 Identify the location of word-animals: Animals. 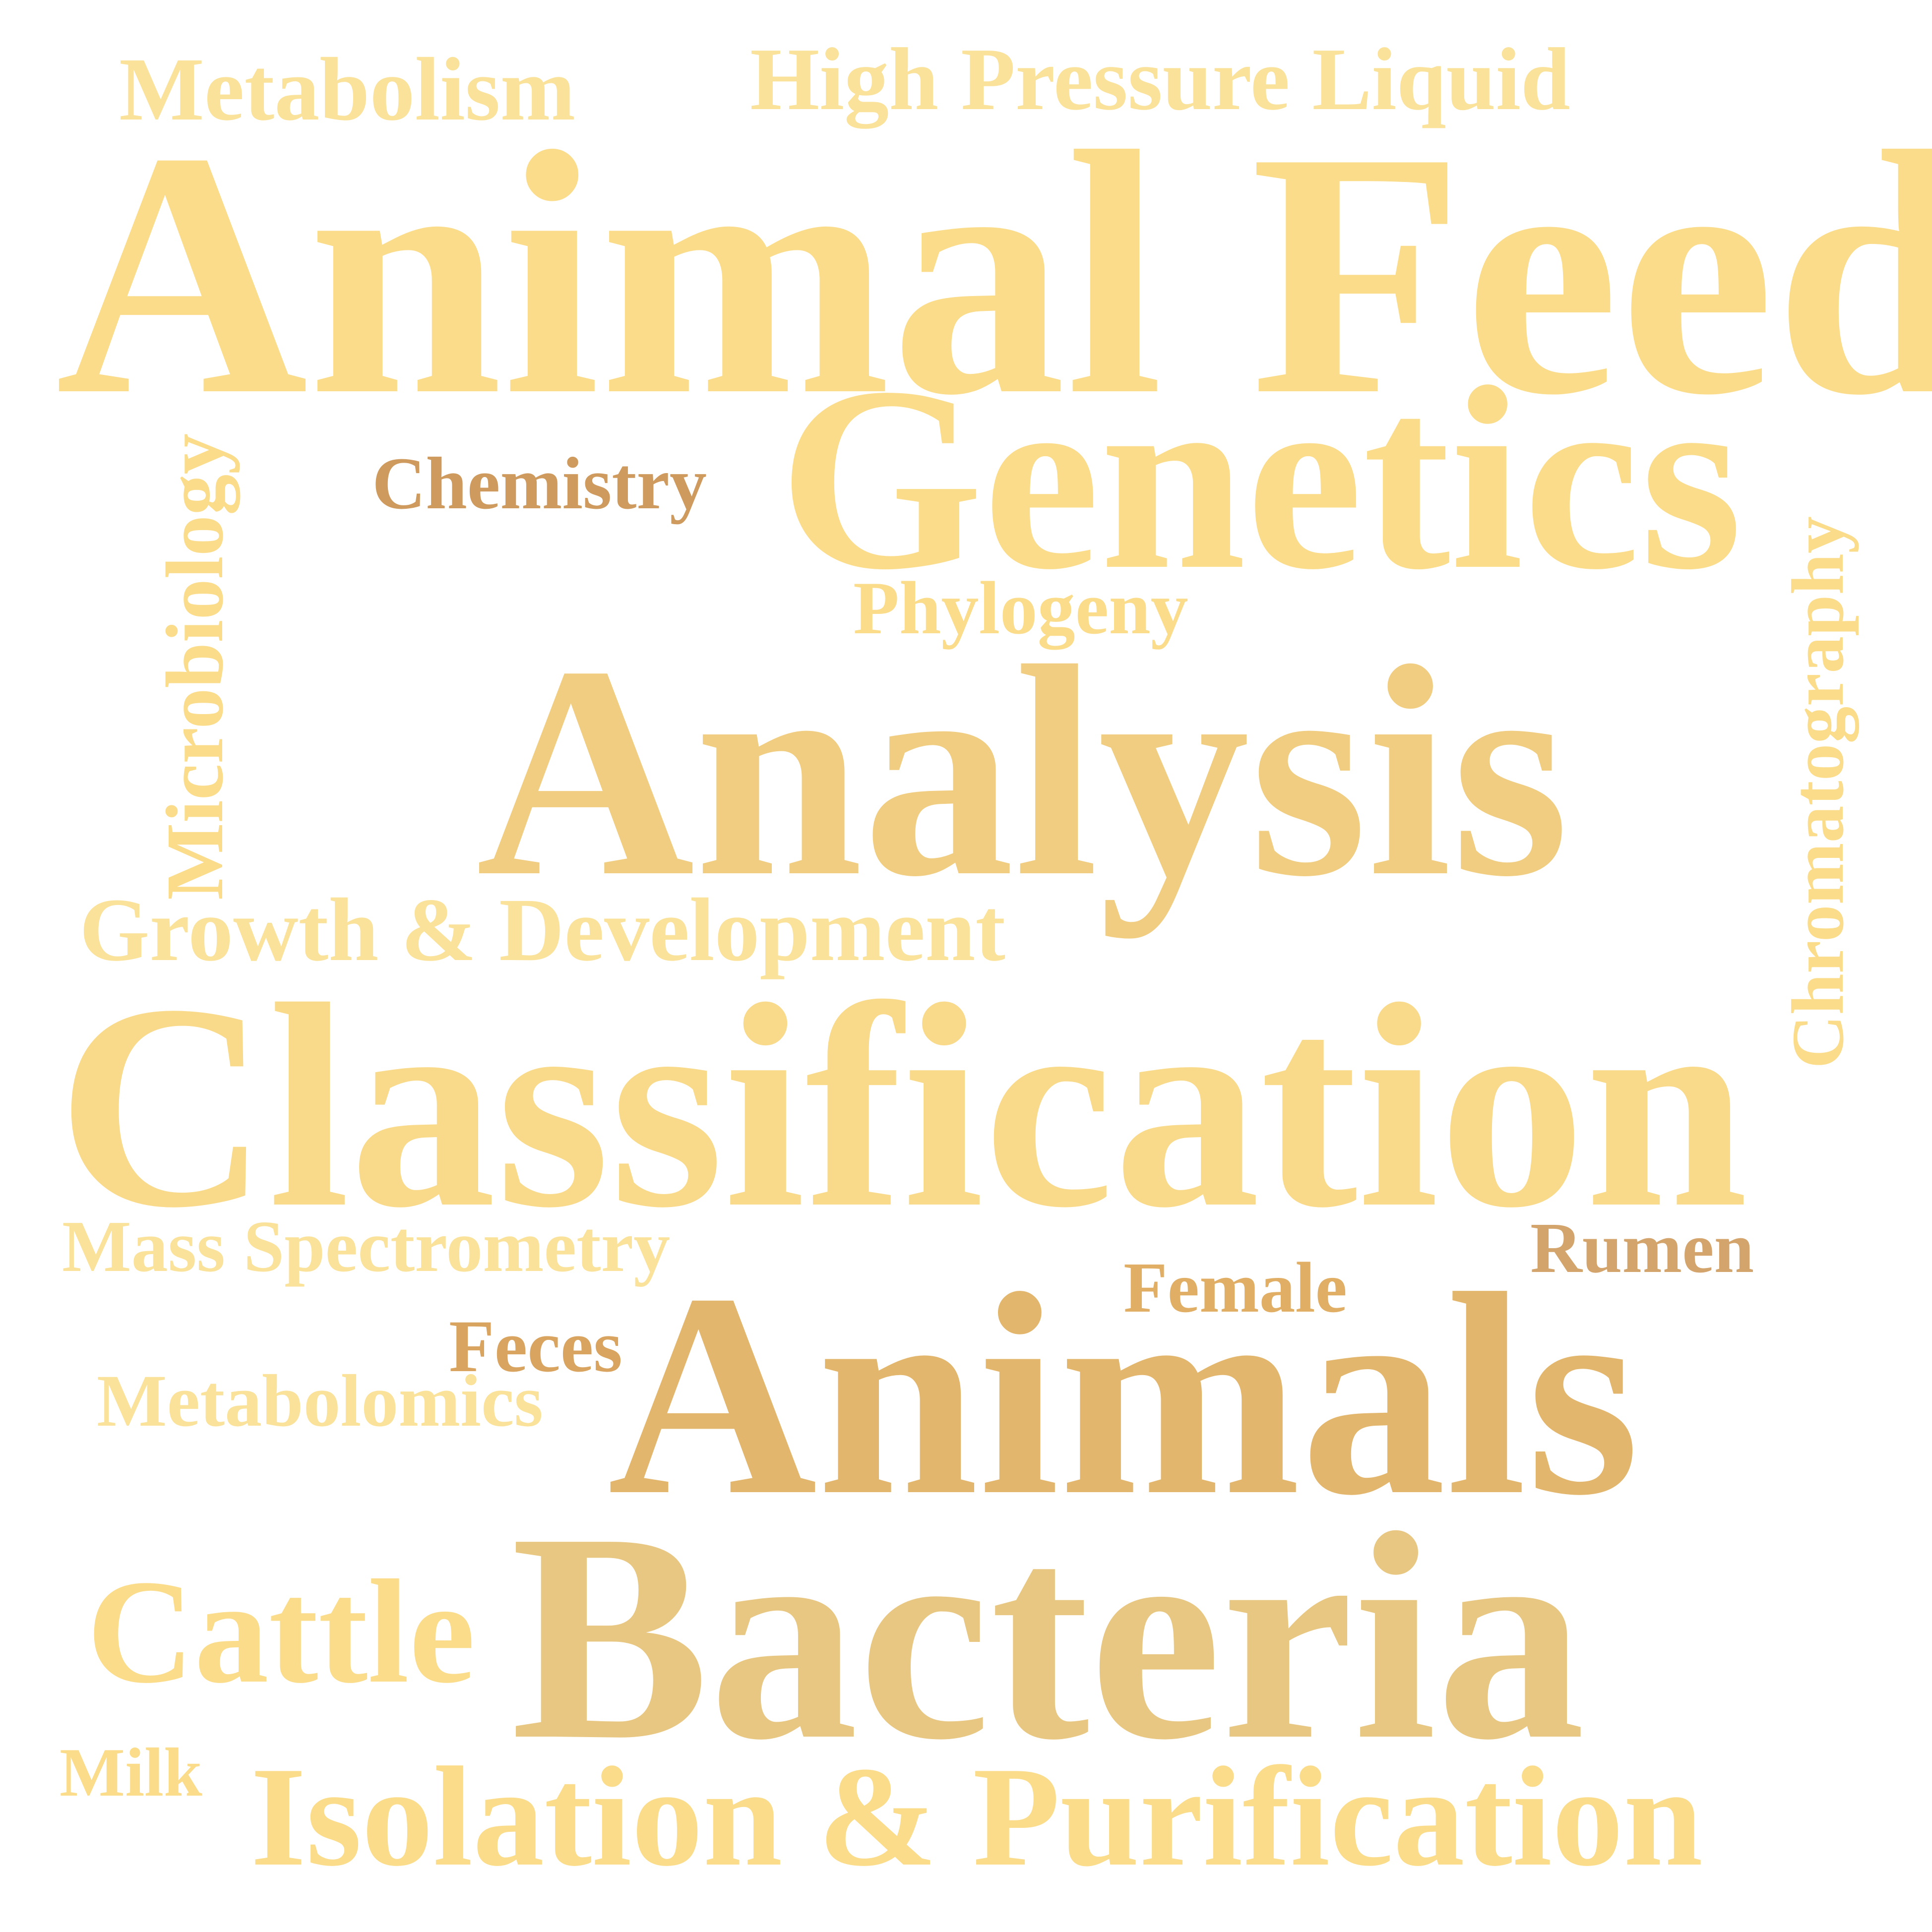
(1124, 1394).